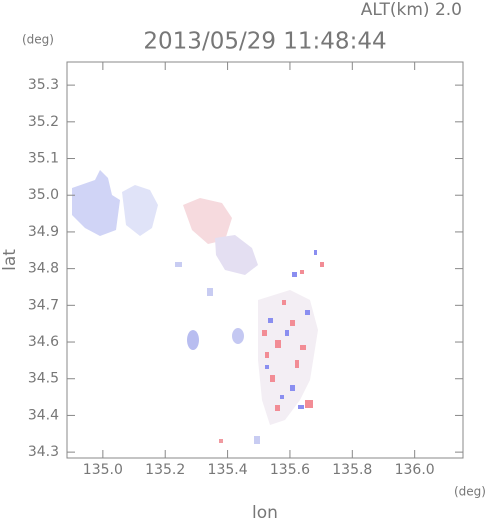  I want to click on y-tick-label: 34.8, so click(43, 269).